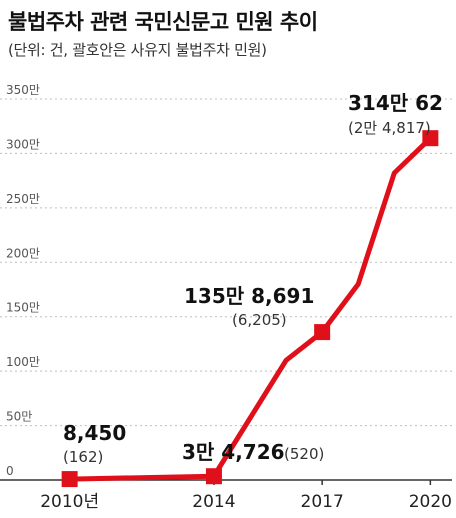 The width and height of the screenshot is (456, 518). Describe the element at coordinates (430, 502) in the screenshot. I see `x-tick-label: 2020` at that location.